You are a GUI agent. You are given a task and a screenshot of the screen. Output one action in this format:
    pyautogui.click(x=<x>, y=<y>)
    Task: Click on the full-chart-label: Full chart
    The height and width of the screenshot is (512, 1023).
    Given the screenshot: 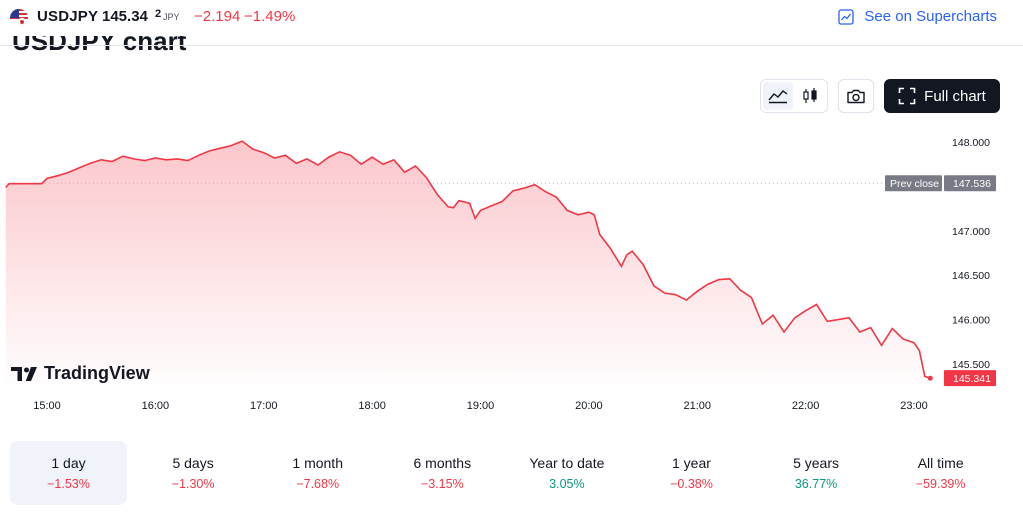 What is the action you would take?
    pyautogui.click(x=955, y=96)
    